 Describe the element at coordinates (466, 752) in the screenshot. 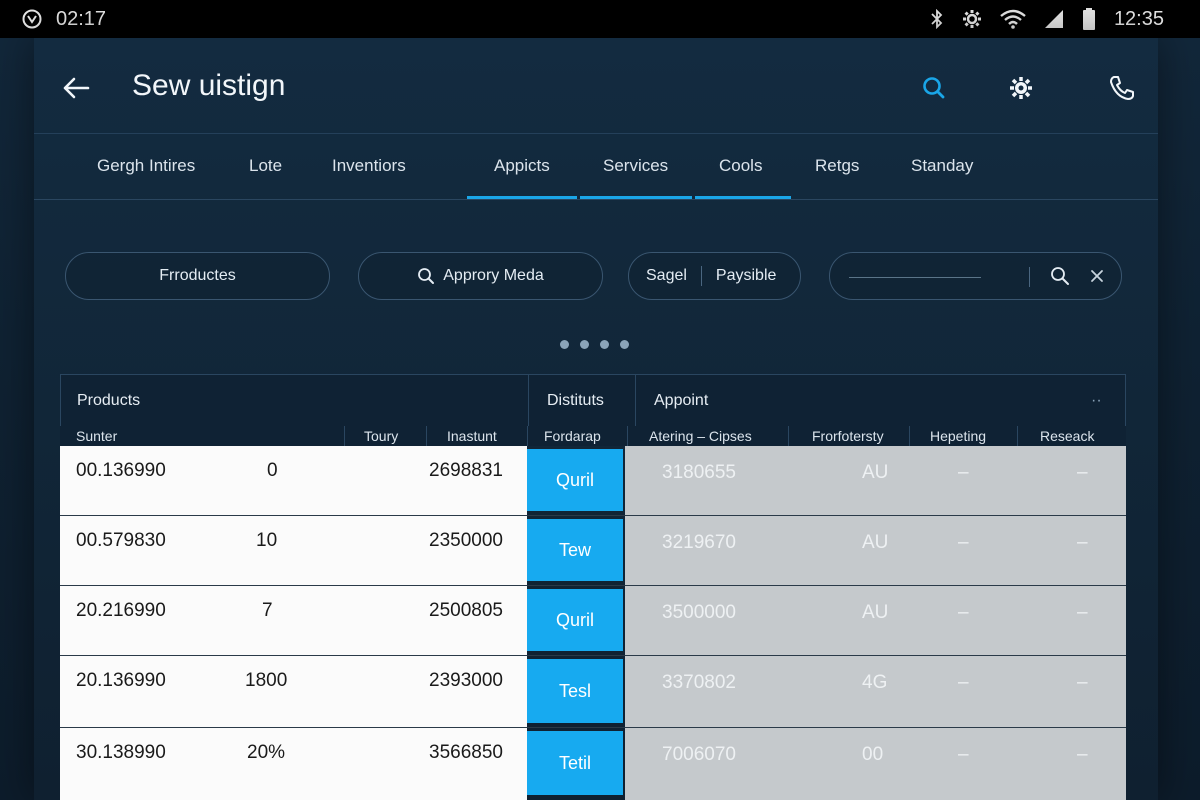

I see `cell-inastunt: 3566850` at that location.